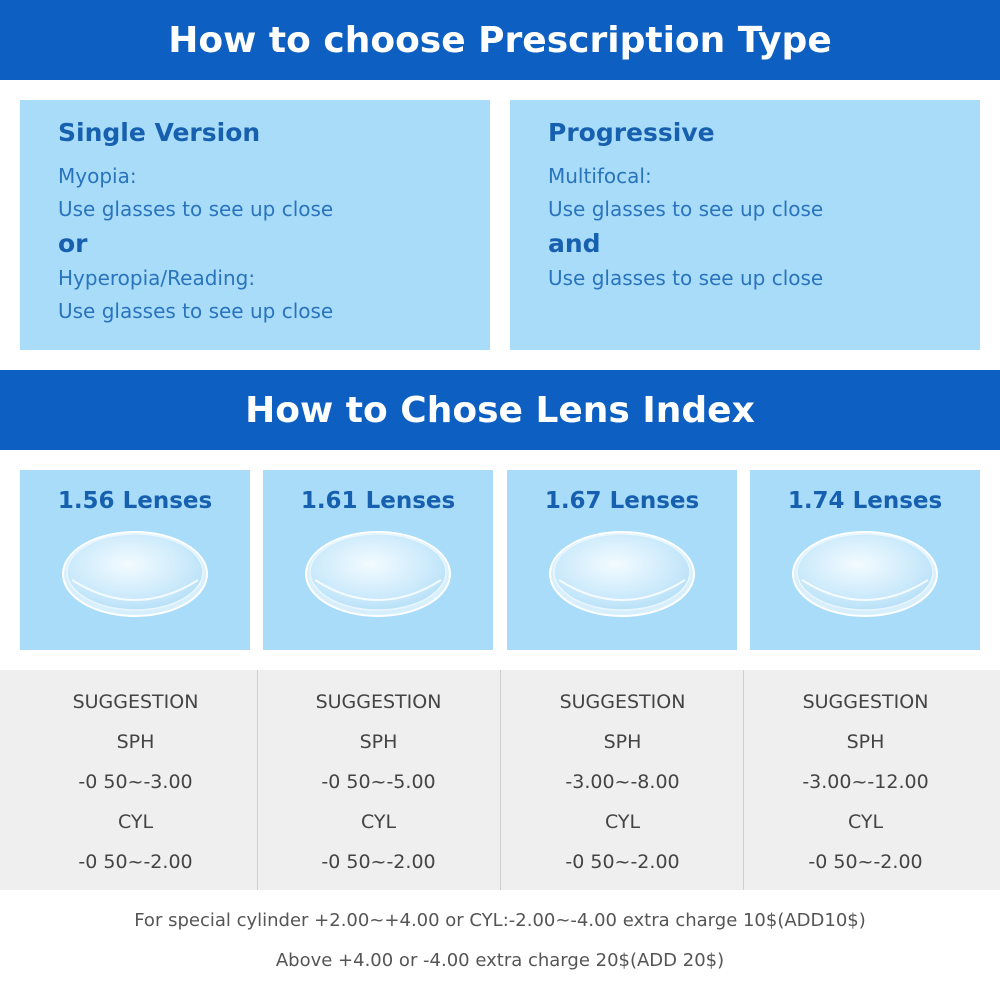 The width and height of the screenshot is (1000, 1000). I want to click on progressive-line-desc2: Use glasses to see up close, so click(686, 278).